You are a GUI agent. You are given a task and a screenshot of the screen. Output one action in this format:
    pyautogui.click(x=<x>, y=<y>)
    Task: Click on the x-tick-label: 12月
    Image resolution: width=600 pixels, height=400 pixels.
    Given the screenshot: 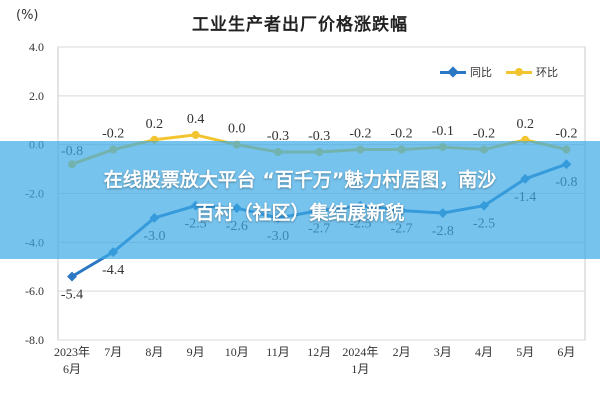 What is the action you would take?
    pyautogui.click(x=319, y=352)
    